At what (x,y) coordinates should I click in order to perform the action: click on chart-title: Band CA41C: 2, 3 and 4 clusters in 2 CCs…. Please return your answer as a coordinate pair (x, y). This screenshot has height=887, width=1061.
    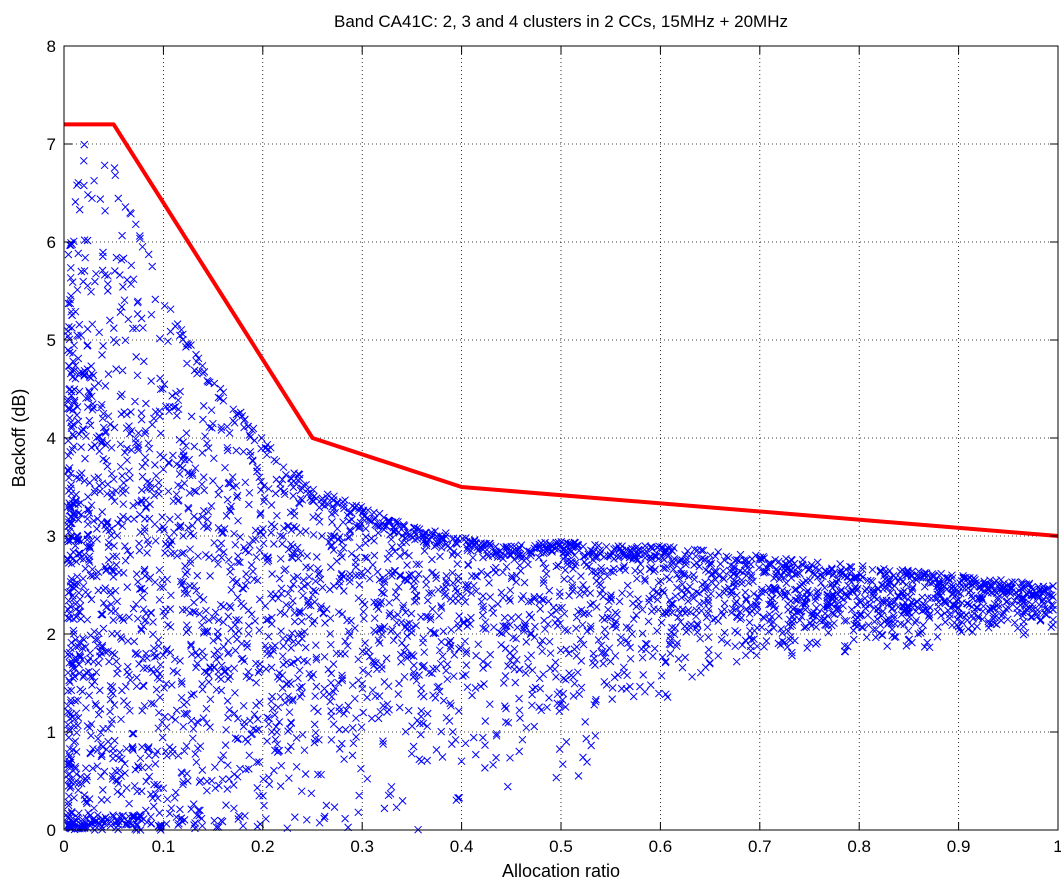
    Looking at the image, I should click on (561, 21).